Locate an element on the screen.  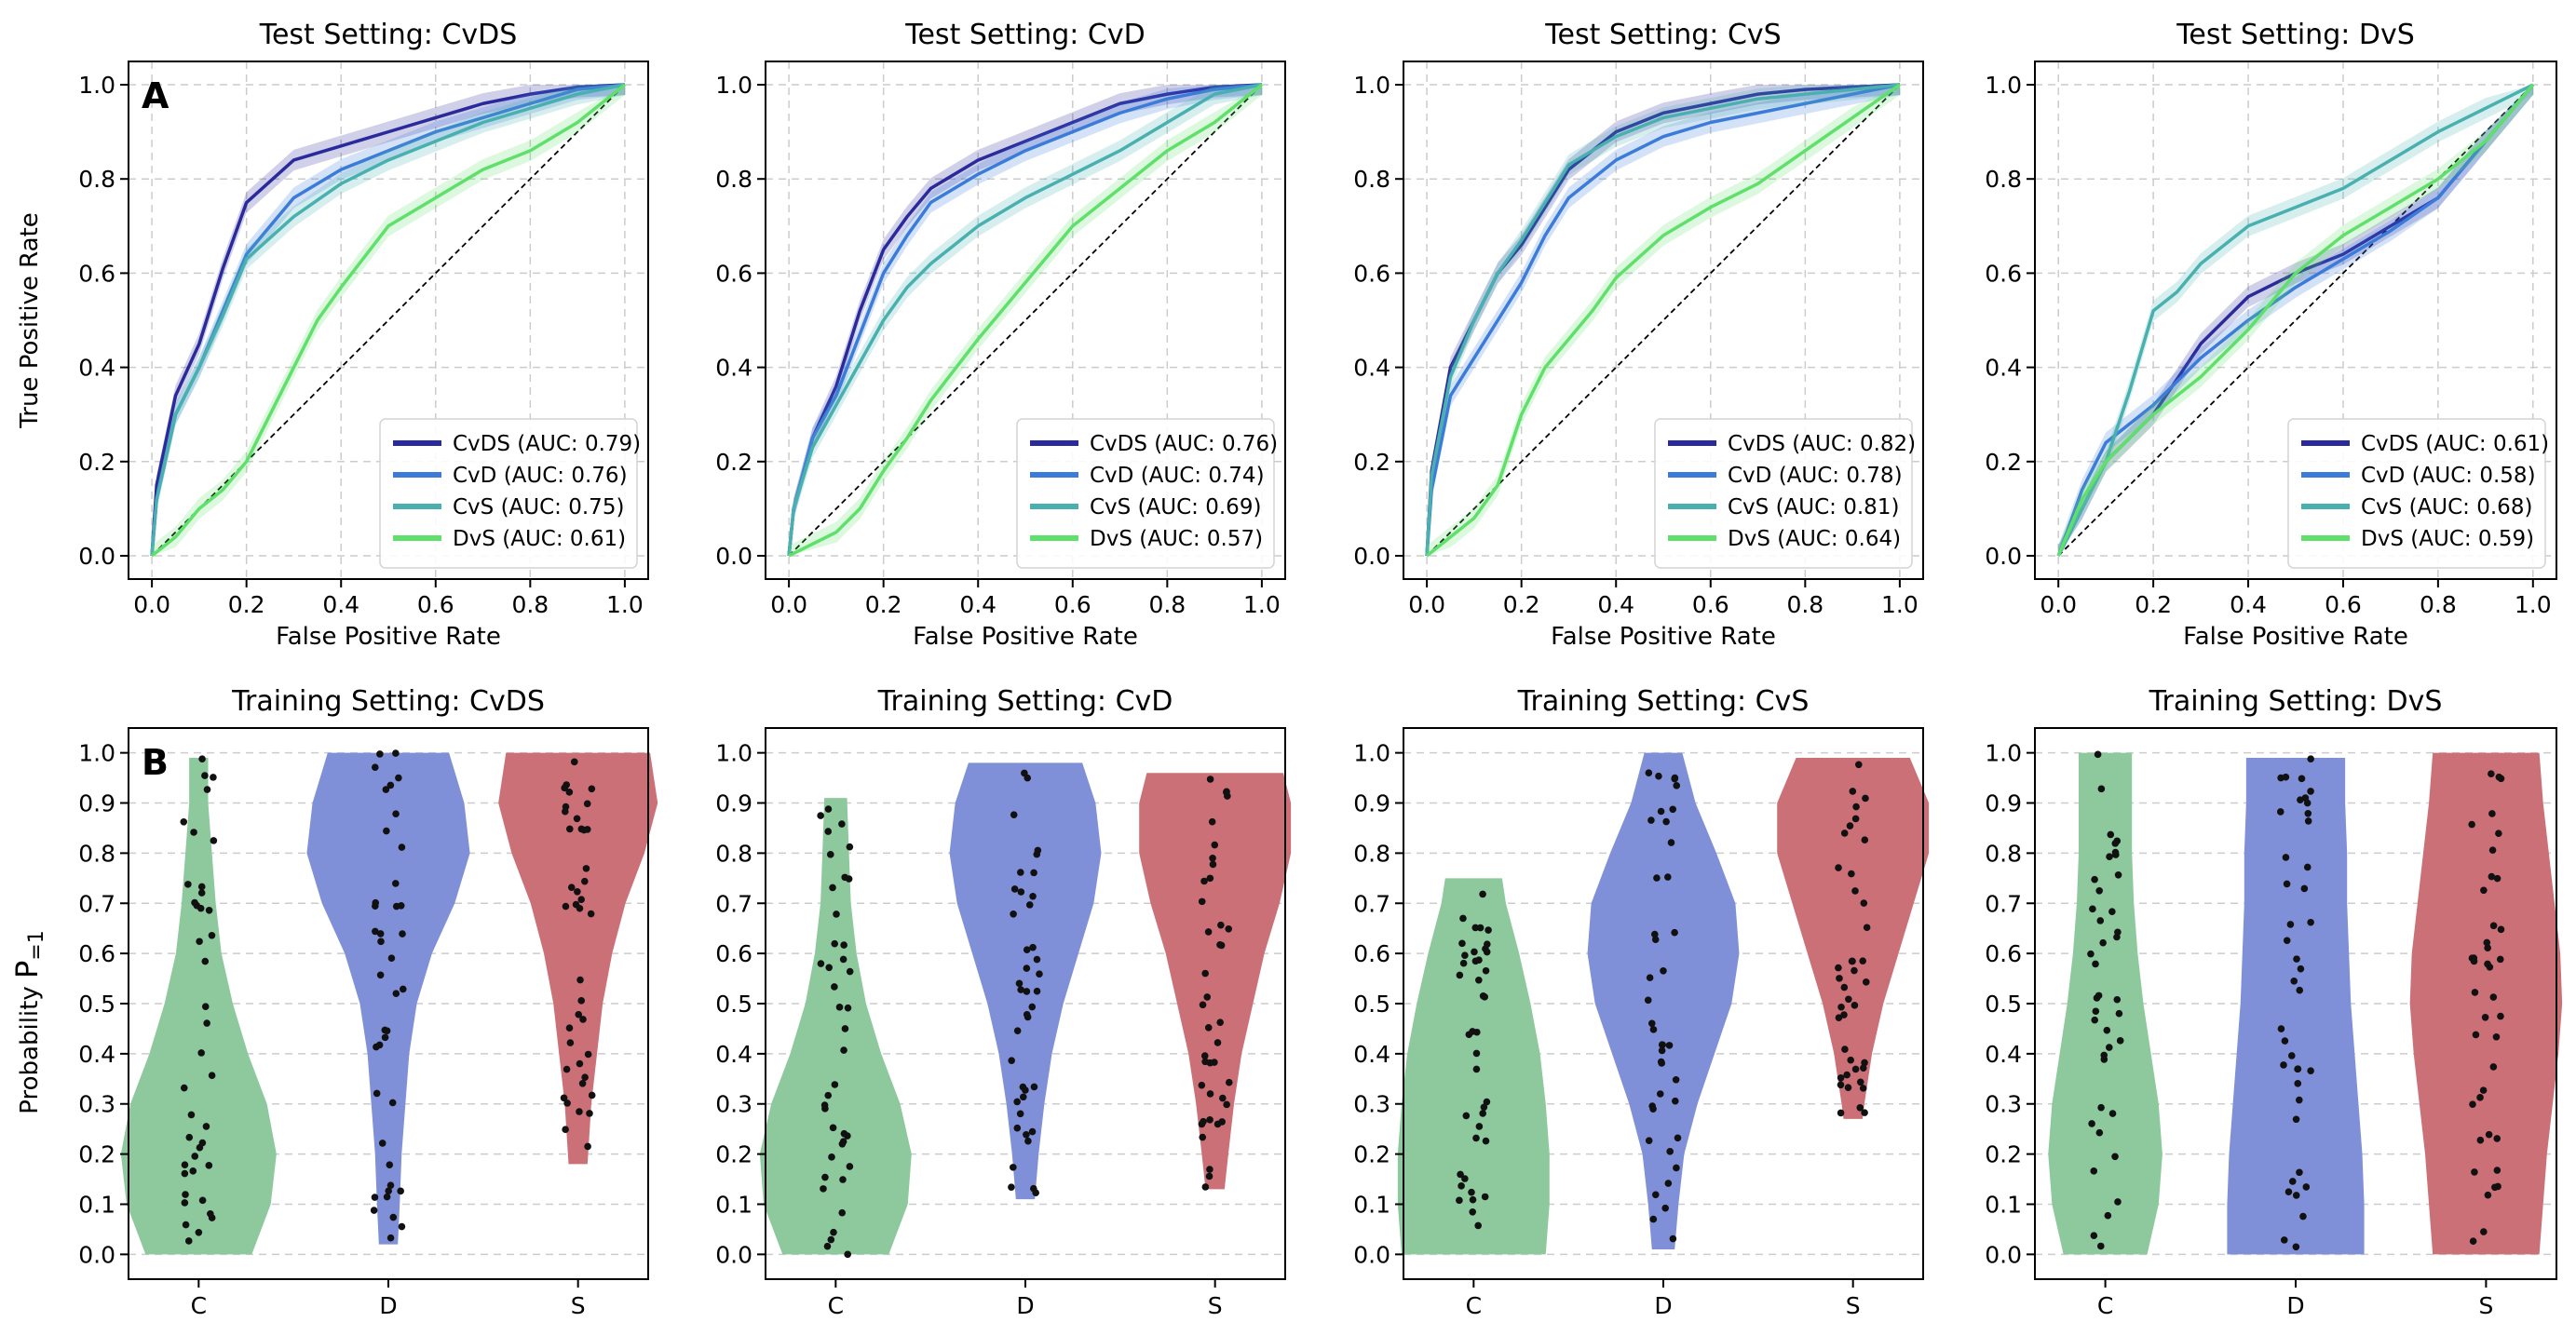
xtick-label: 0.8 is located at coordinates (1805, 604).